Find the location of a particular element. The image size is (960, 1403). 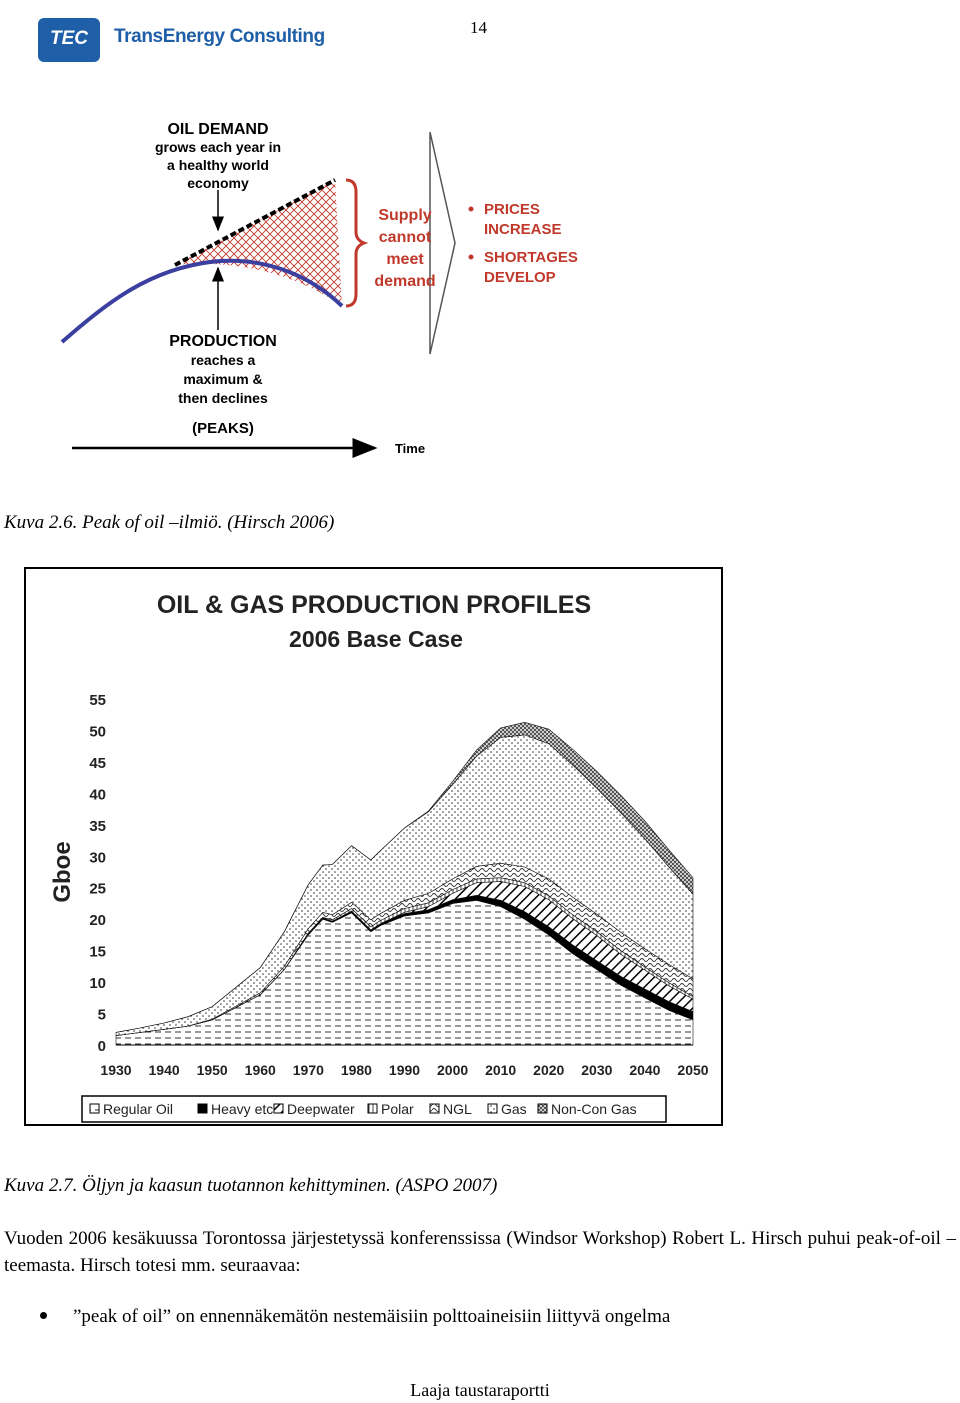

y-tick-label-12: 55 is located at coordinates (97, 700).